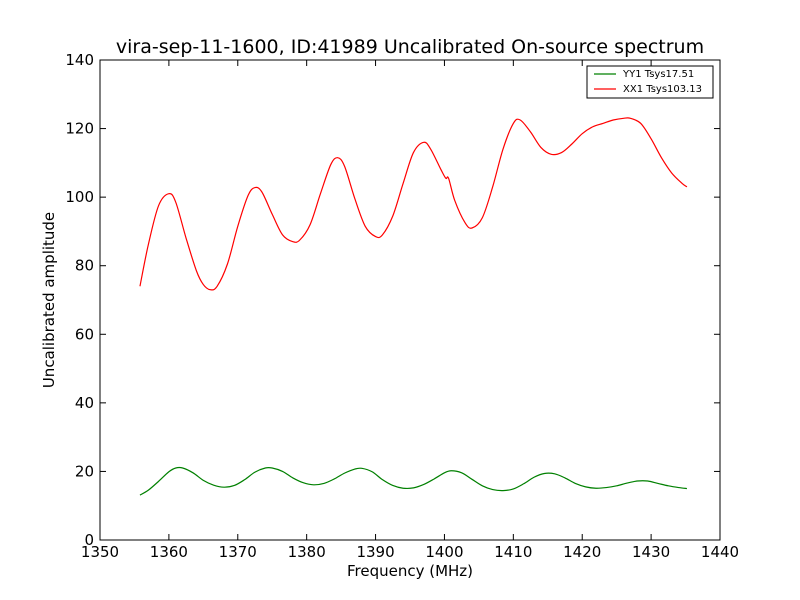 The width and height of the screenshot is (800, 600). What do you see at coordinates (410, 571) in the screenshot?
I see `x-axis-label: Frequency (MHz)` at bounding box center [410, 571].